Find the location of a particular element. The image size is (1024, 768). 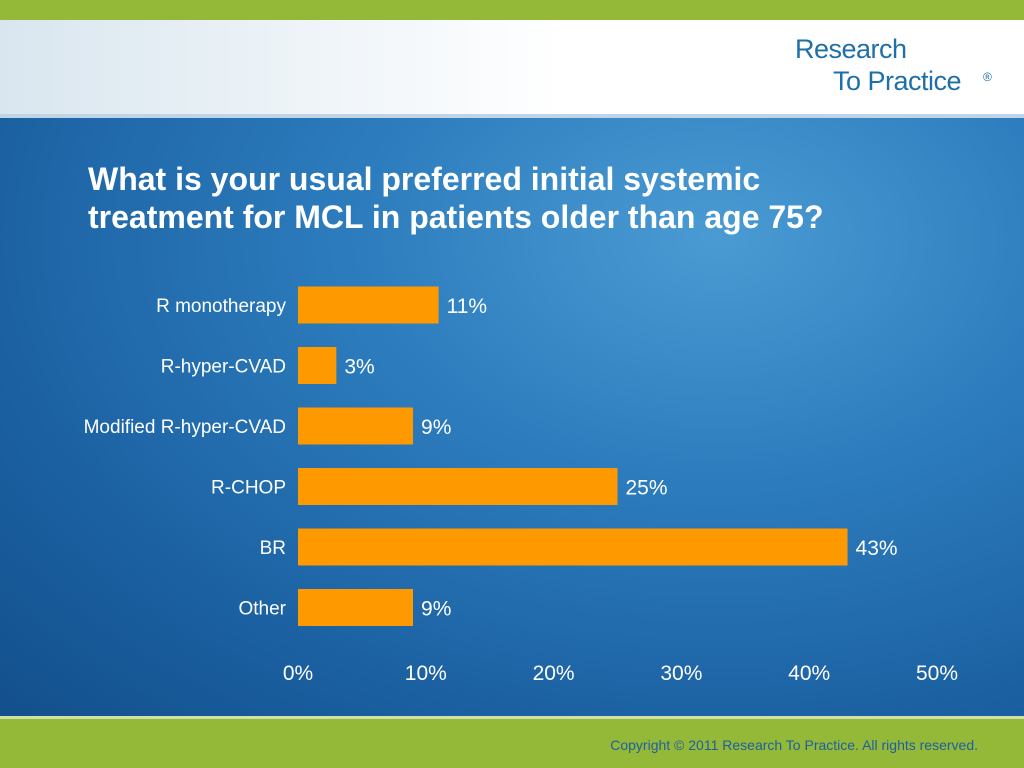

x-tick-label: 20% is located at coordinates (554, 673).